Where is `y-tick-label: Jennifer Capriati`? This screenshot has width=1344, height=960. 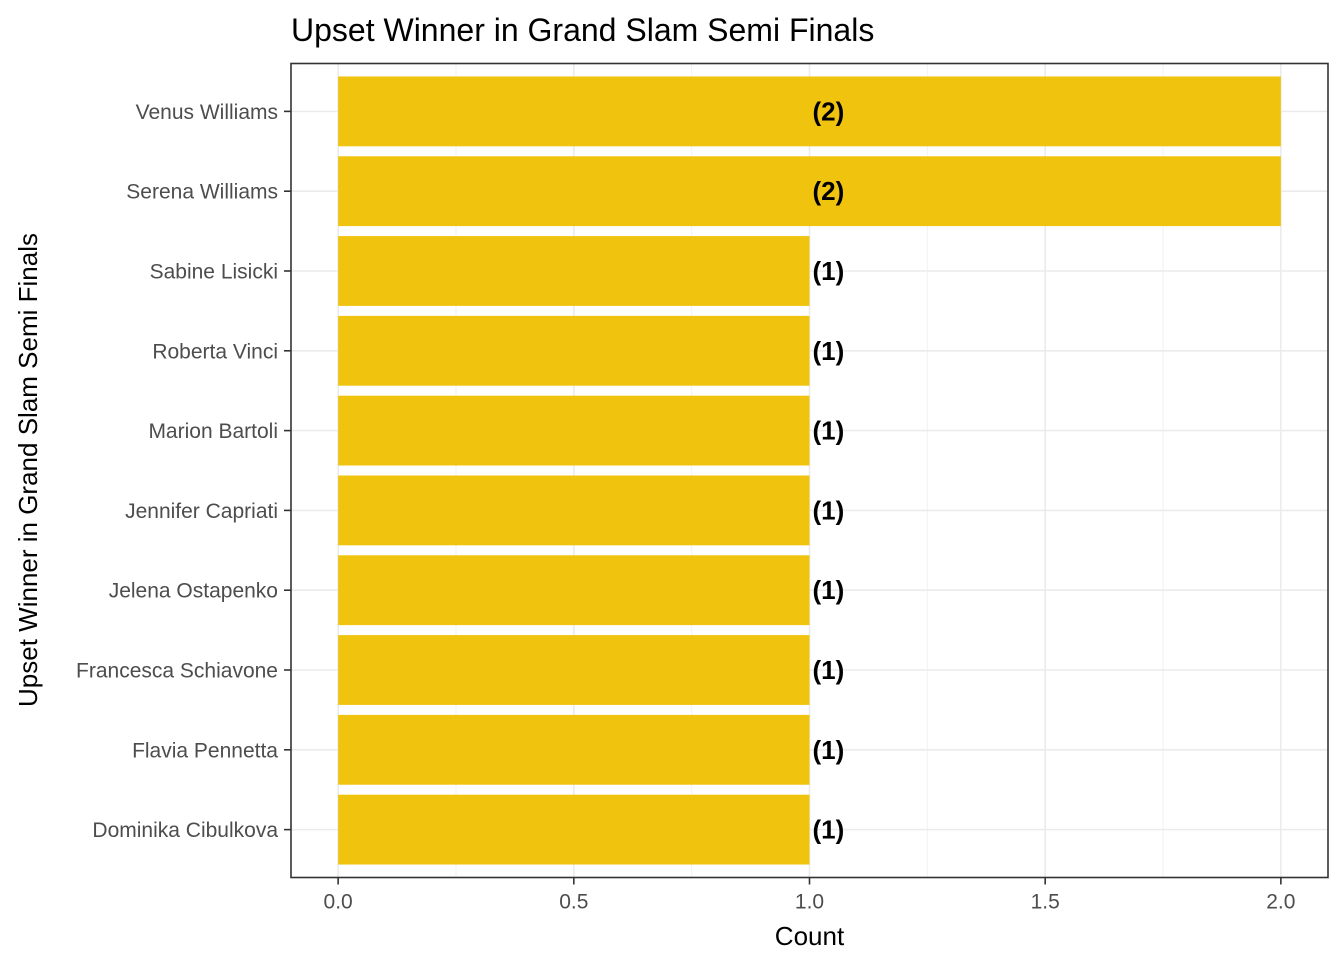
y-tick-label: Jennifer Capriati is located at coordinates (201, 511).